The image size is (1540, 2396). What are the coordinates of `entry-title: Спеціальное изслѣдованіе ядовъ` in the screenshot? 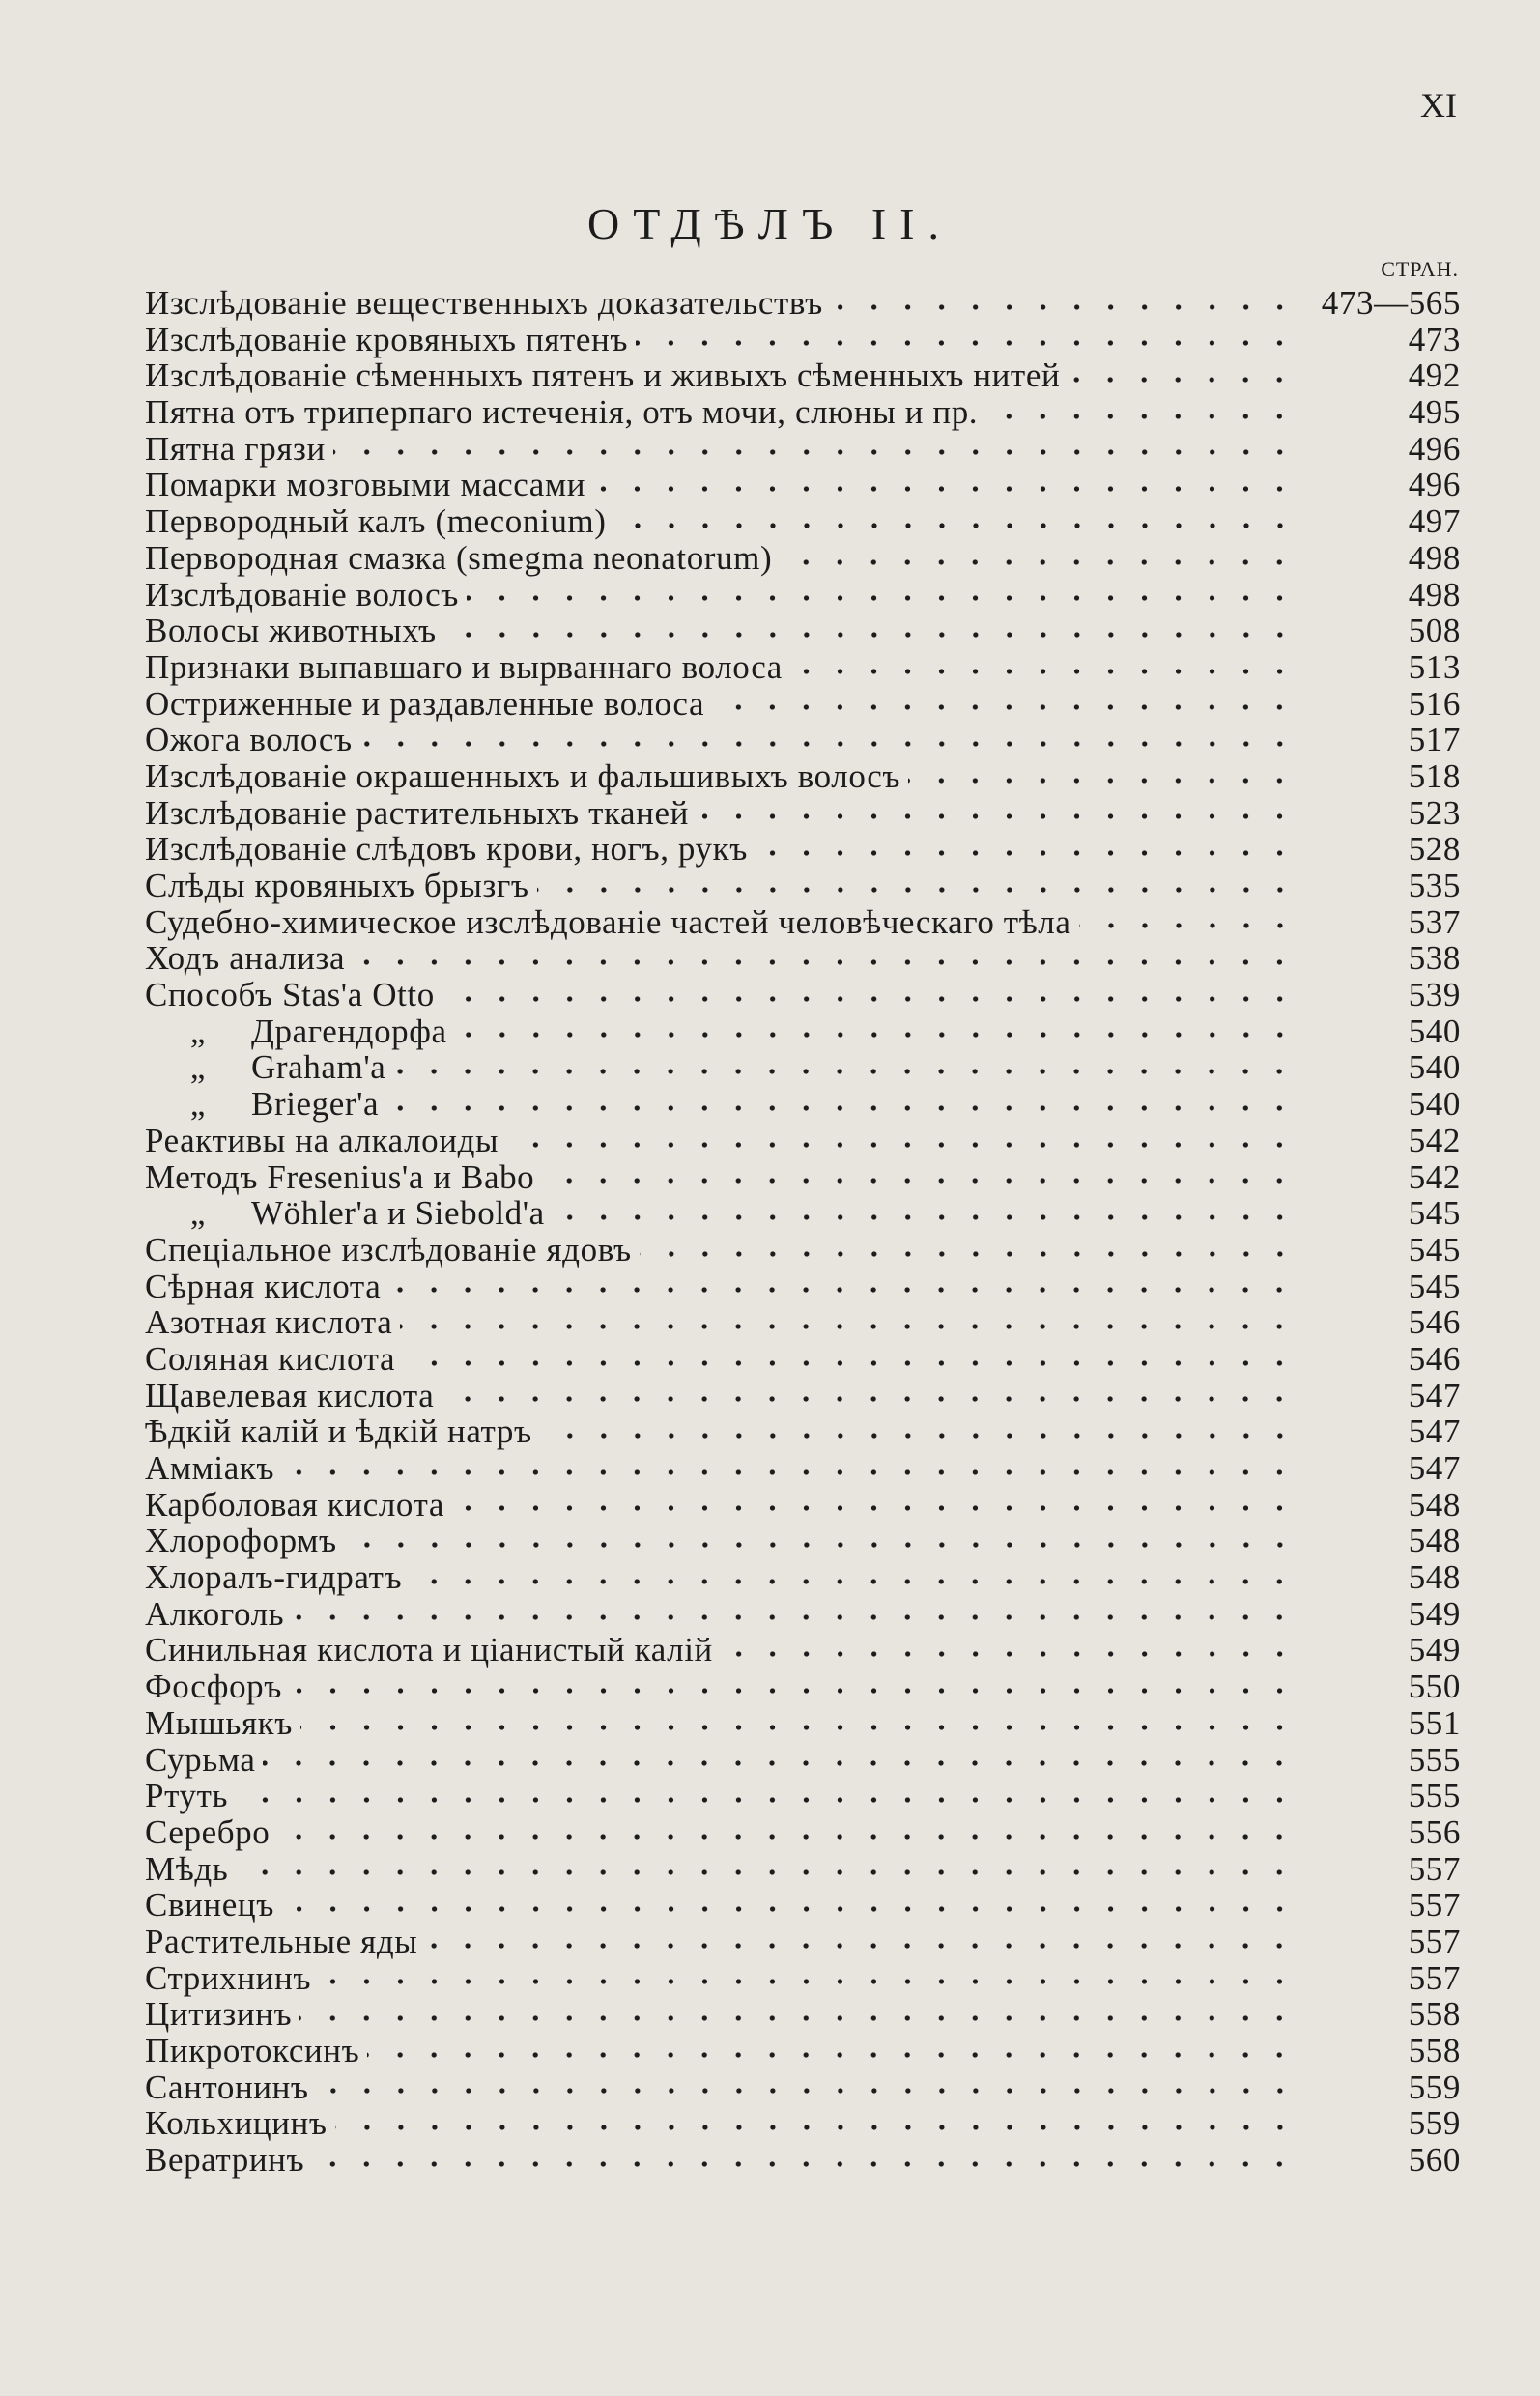 It's located at (388, 1251).